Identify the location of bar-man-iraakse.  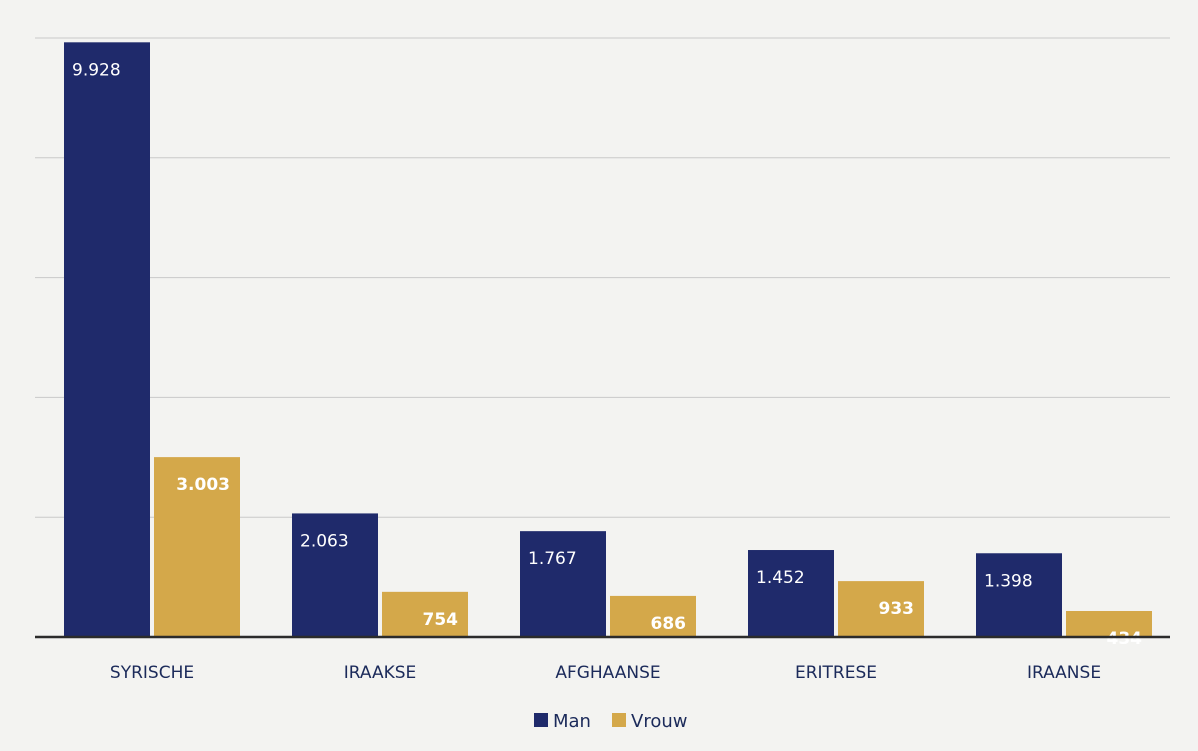
(335, 575).